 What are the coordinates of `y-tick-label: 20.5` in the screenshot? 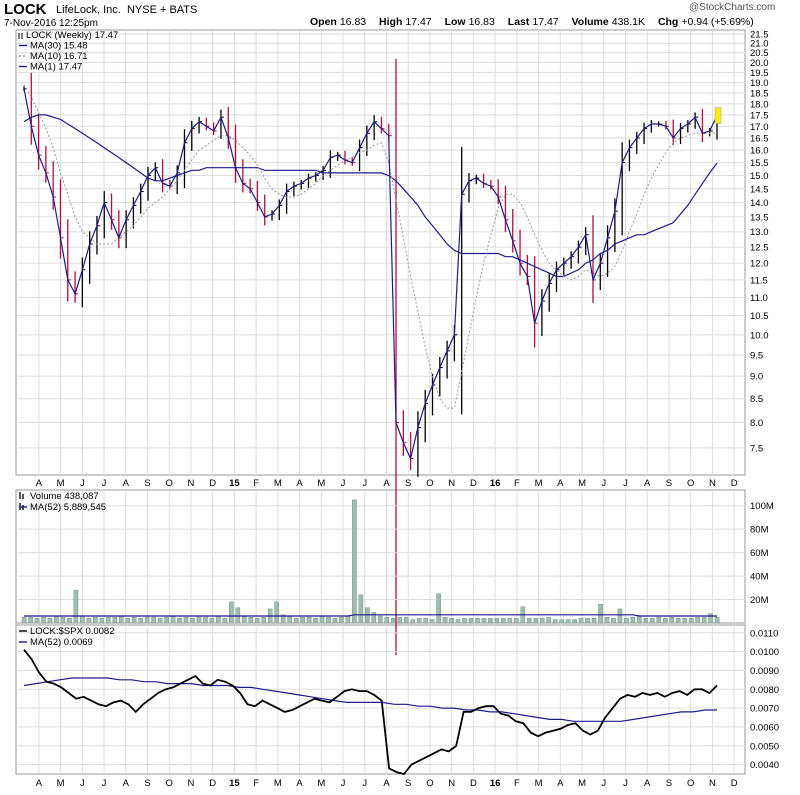 It's located at (759, 53).